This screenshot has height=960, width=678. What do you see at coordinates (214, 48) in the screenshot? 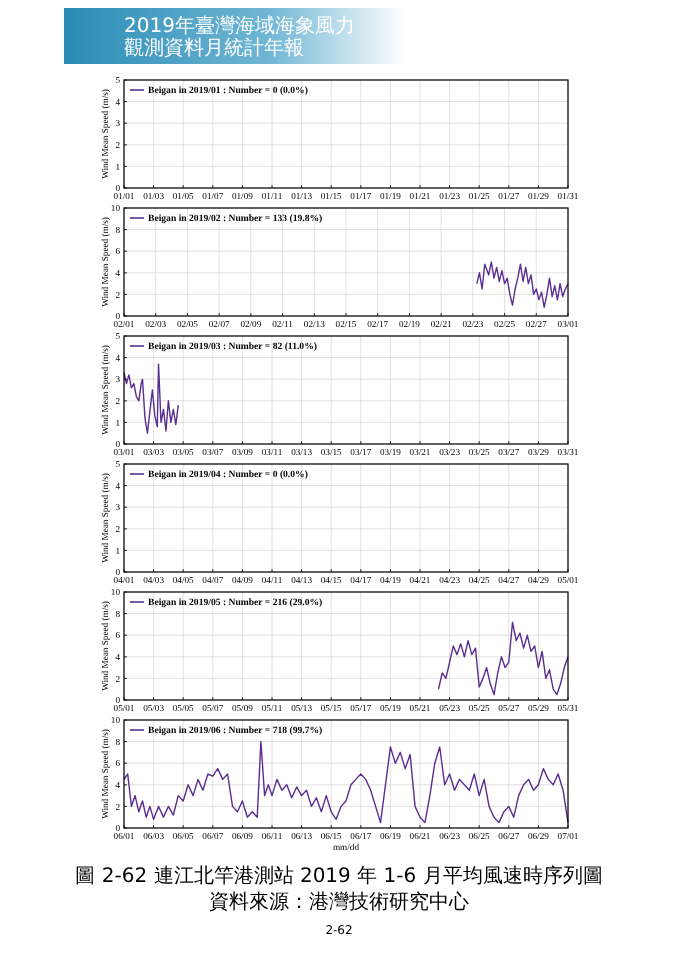
I see `text: 觀測資料月統計年報` at bounding box center [214, 48].